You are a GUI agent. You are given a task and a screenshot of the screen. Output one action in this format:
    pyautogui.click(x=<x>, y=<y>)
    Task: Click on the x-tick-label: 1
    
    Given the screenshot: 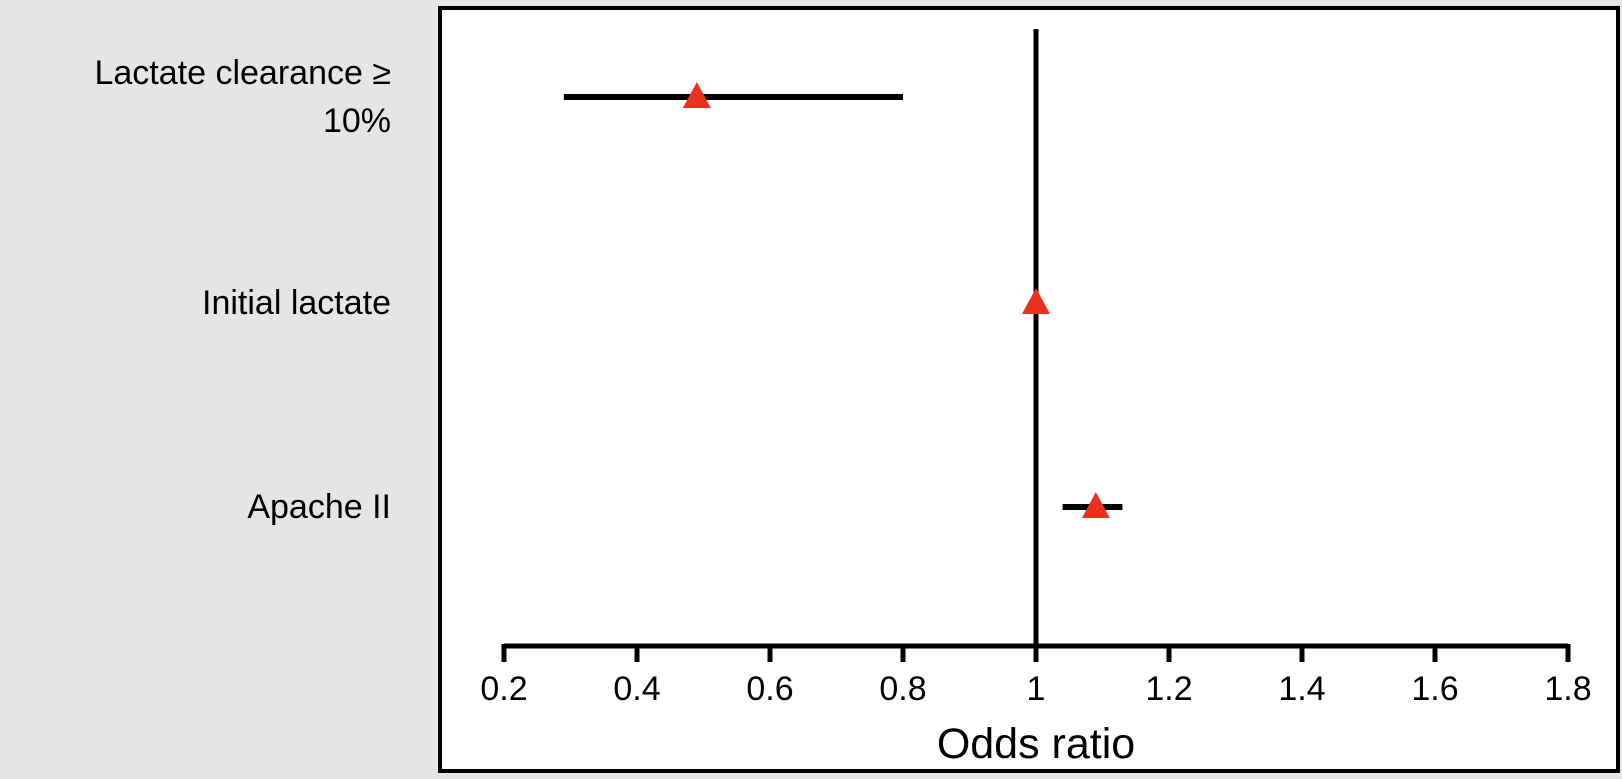 What is the action you would take?
    pyautogui.click(x=1036, y=689)
    